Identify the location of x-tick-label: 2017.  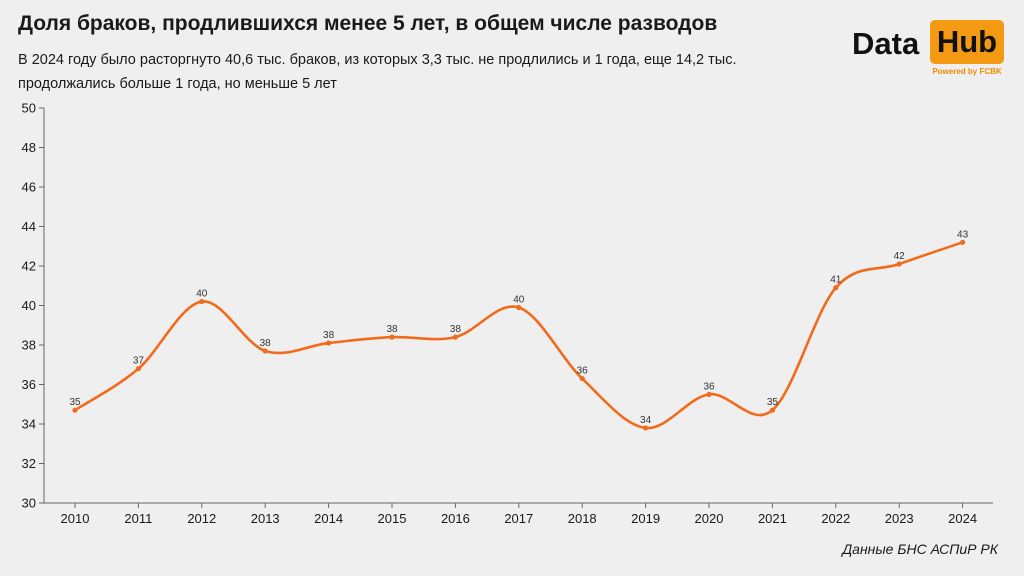
(518, 518).